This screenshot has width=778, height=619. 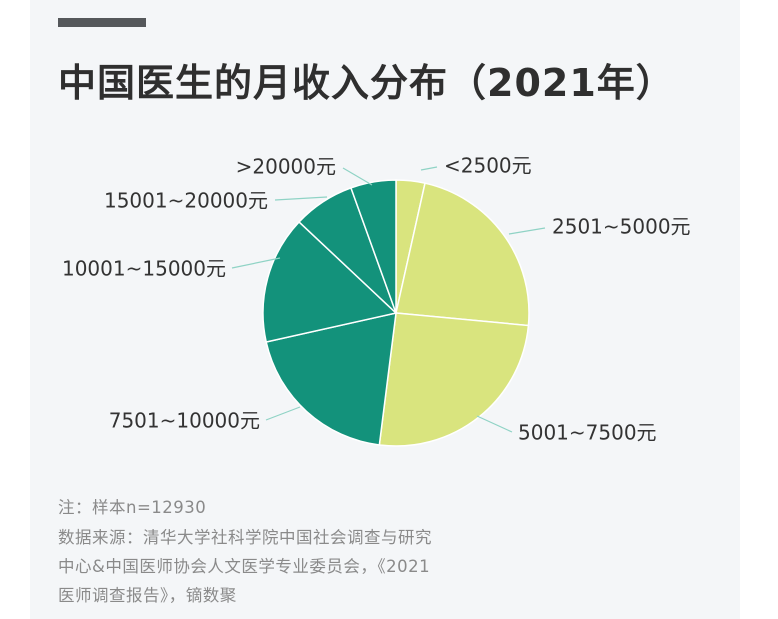 I want to click on title-accent-bar, so click(x=102, y=22).